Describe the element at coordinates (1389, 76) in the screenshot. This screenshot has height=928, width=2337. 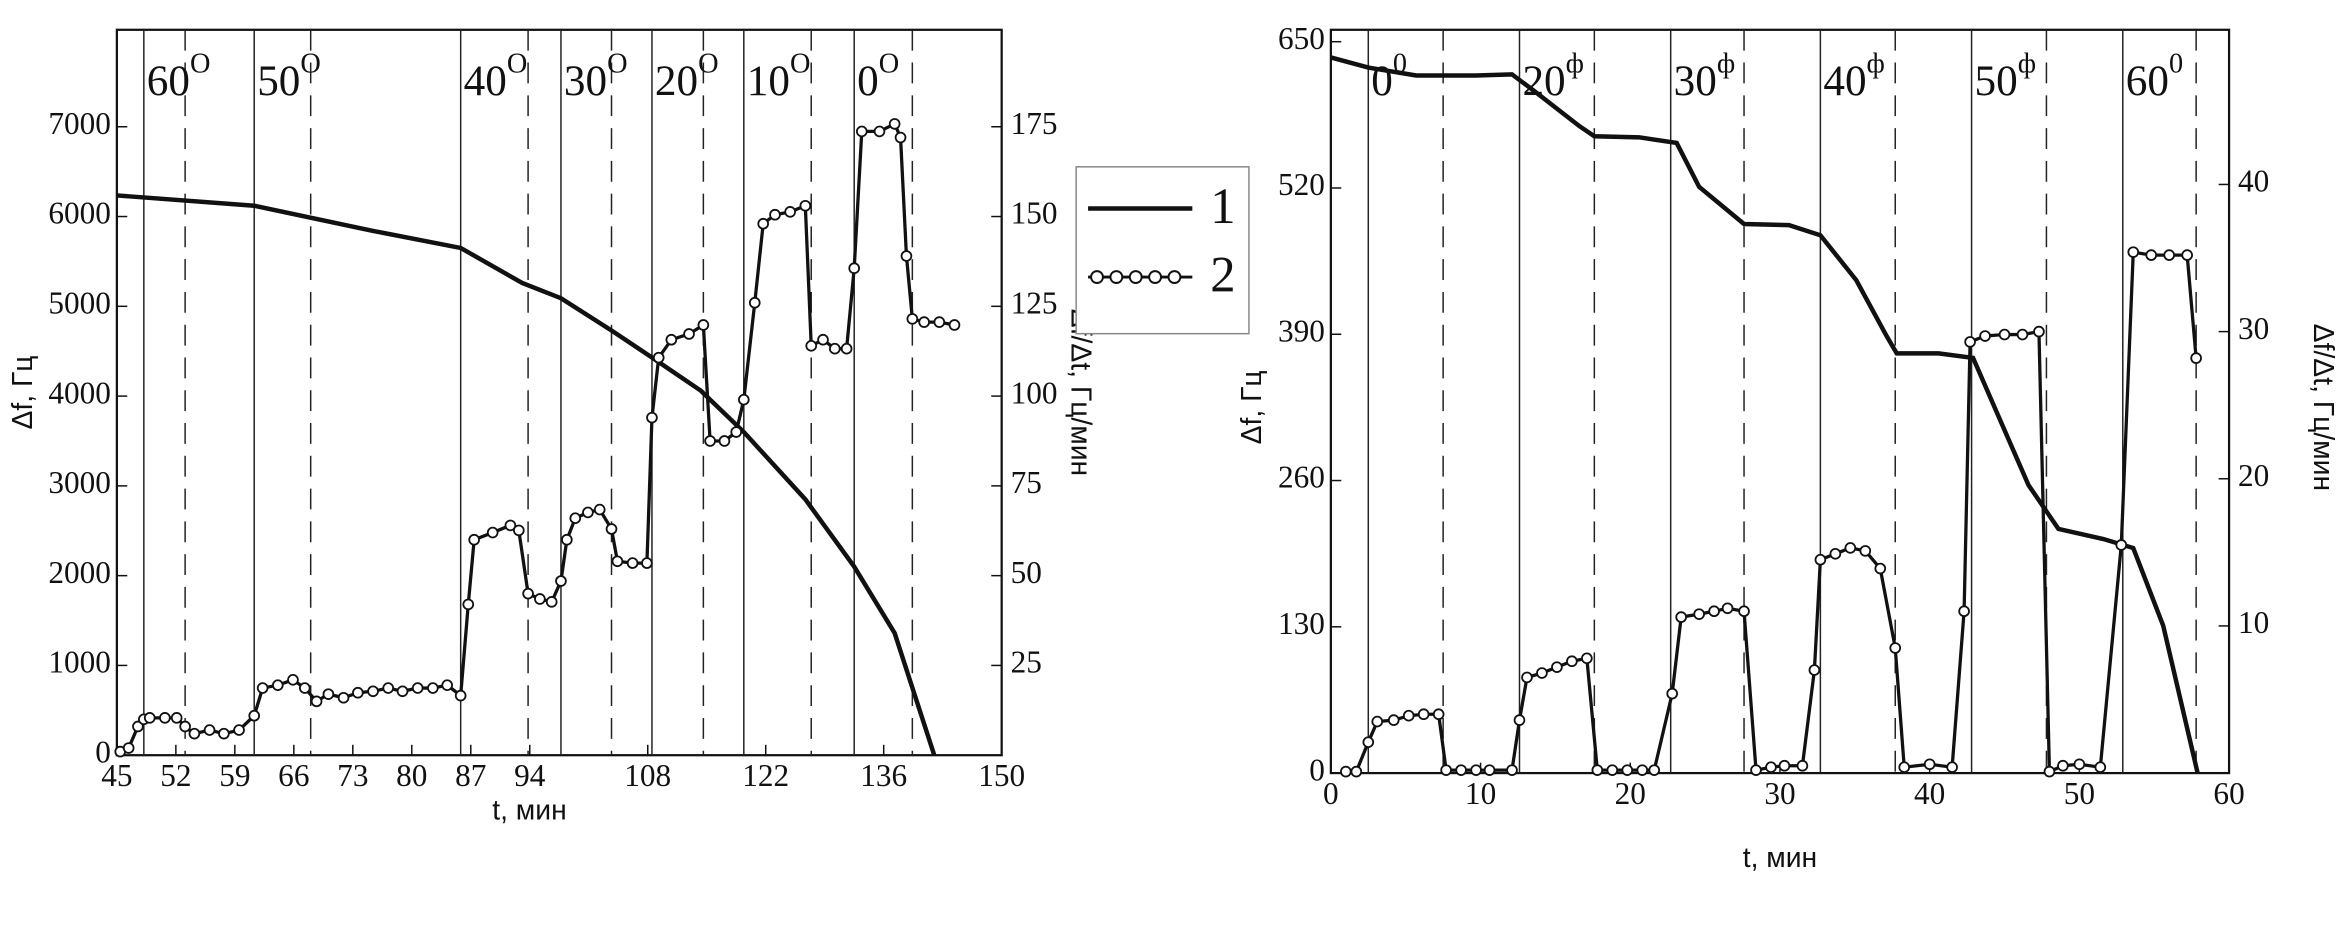
I see `zone-label: 00` at that location.